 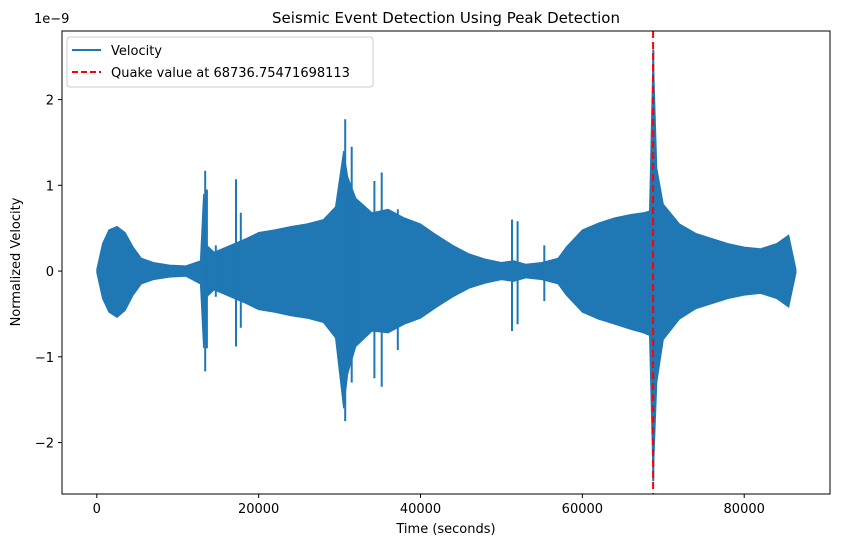 I want to click on y-tick-label: 2, so click(x=50, y=101).